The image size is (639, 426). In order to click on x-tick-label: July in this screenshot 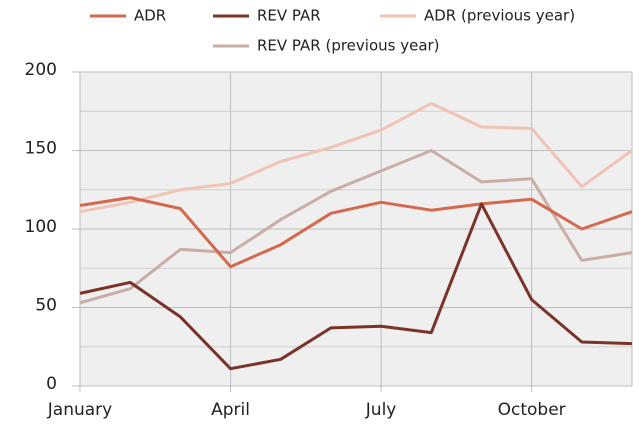, I will do `click(381, 410)`.